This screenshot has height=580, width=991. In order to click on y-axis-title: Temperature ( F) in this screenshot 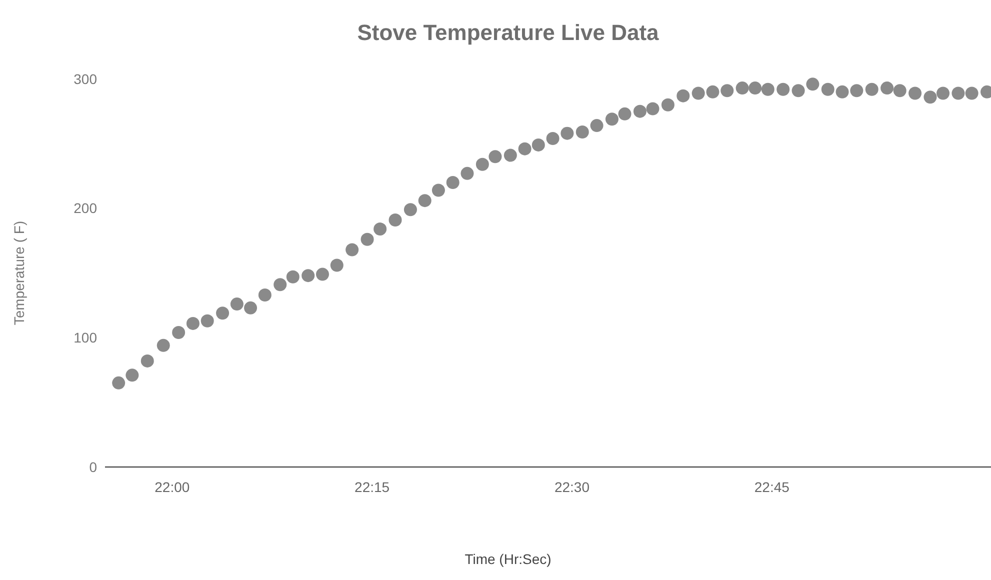, I will do `click(19, 273)`.